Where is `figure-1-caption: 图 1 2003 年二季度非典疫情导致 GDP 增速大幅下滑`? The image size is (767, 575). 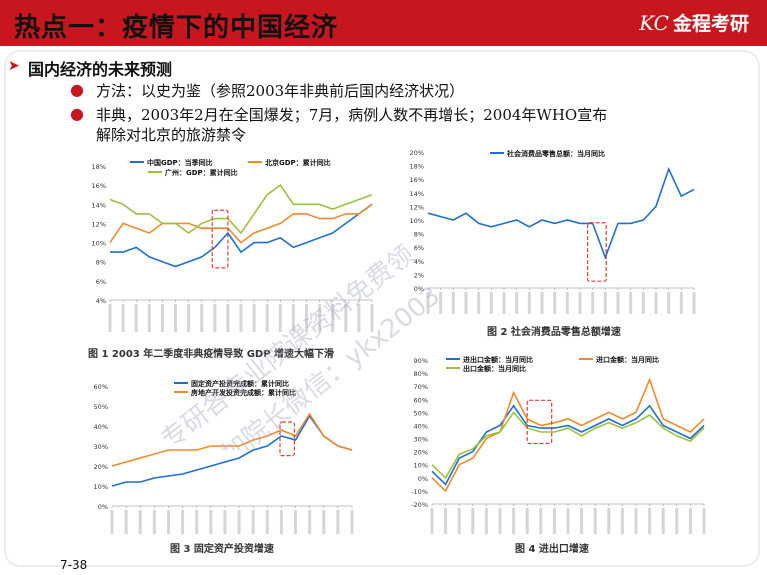 figure-1-caption: 图 1 2003 年二季度非典疫情导致 GDP 增速大幅下滑 is located at coordinates (211, 354).